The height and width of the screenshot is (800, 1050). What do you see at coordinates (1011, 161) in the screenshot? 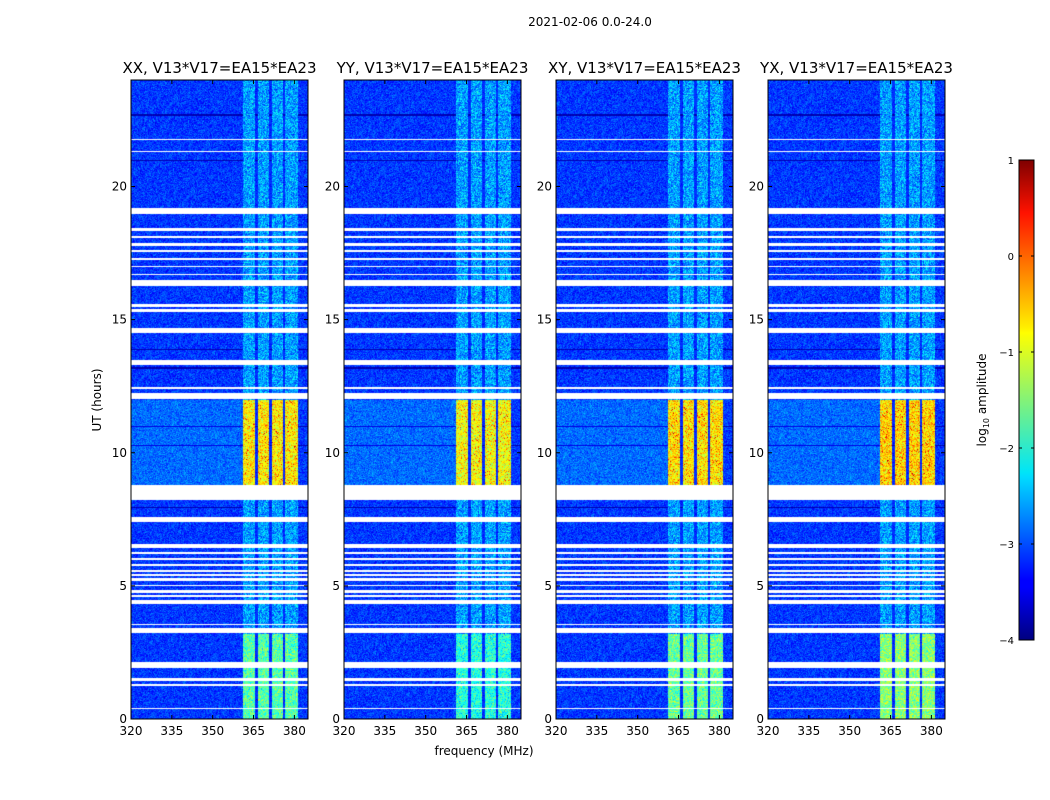
I see `colorbar-tick-label: 1` at bounding box center [1011, 161].